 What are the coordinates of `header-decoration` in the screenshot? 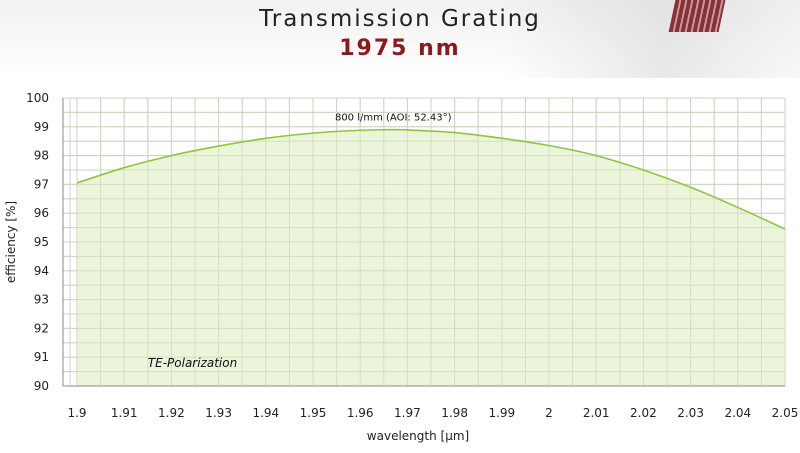 It's located at (650, 39).